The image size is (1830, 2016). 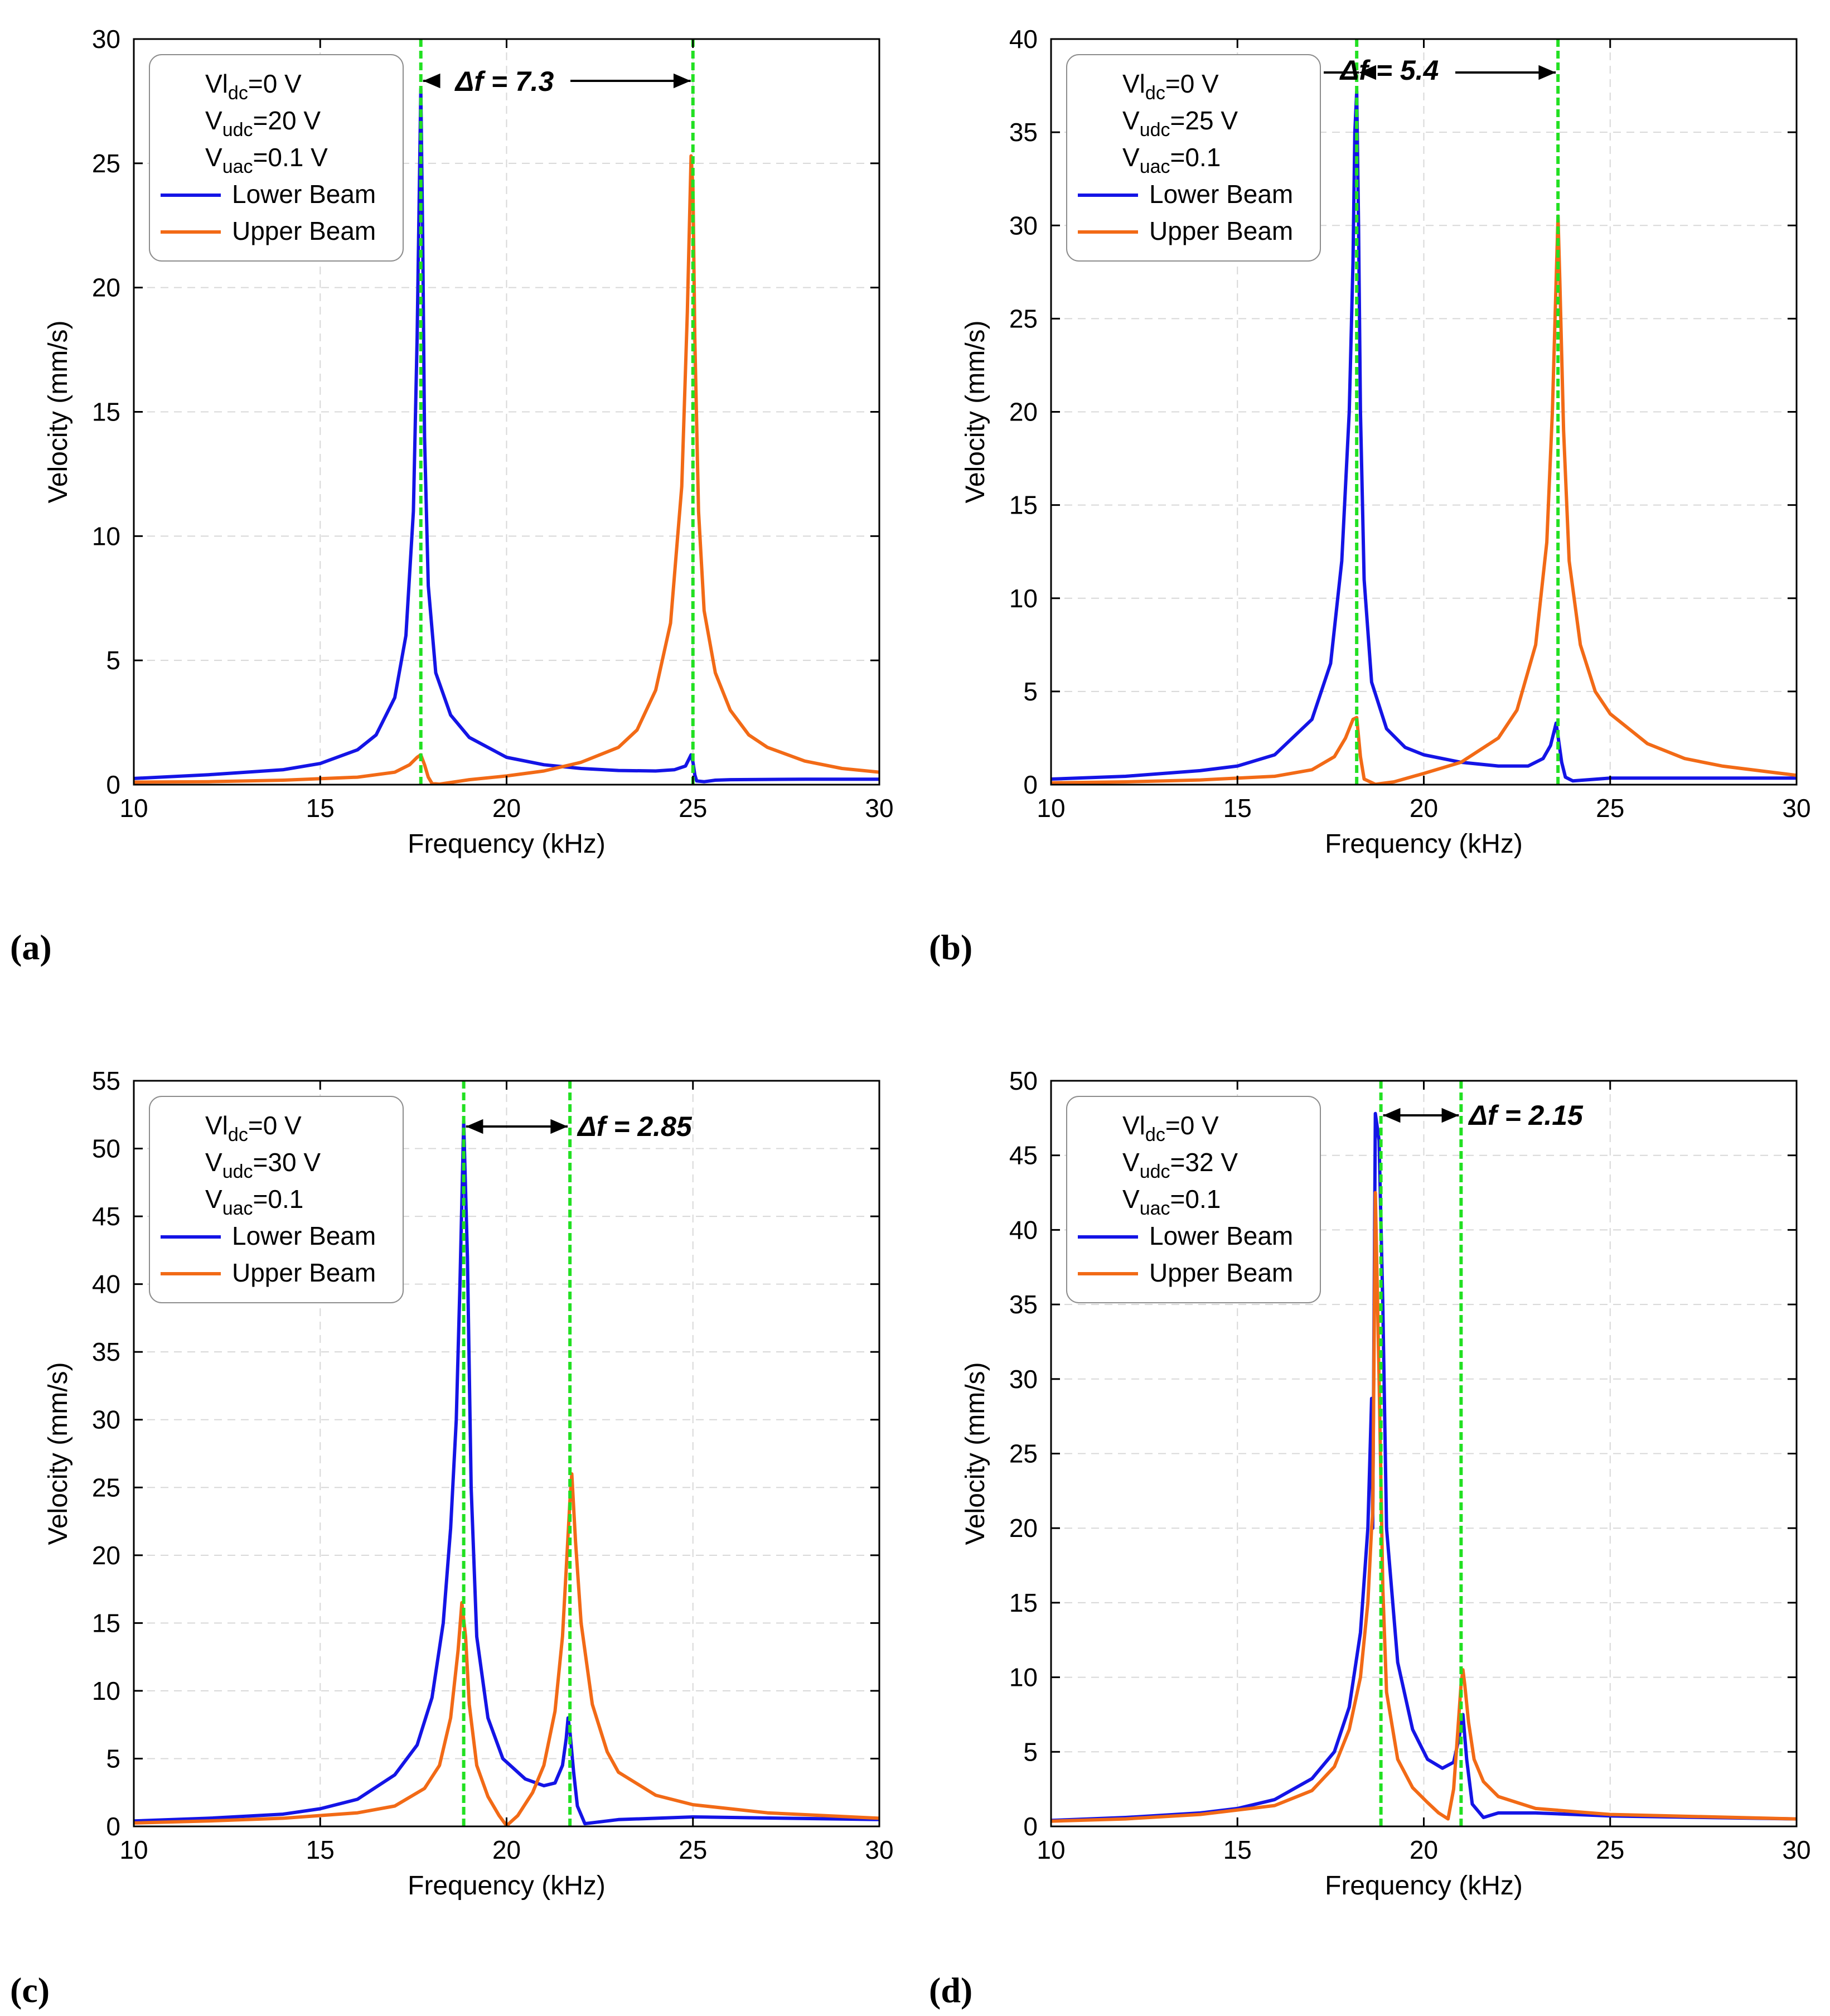 I want to click on voltage-value: =20 V, so click(x=287, y=120).